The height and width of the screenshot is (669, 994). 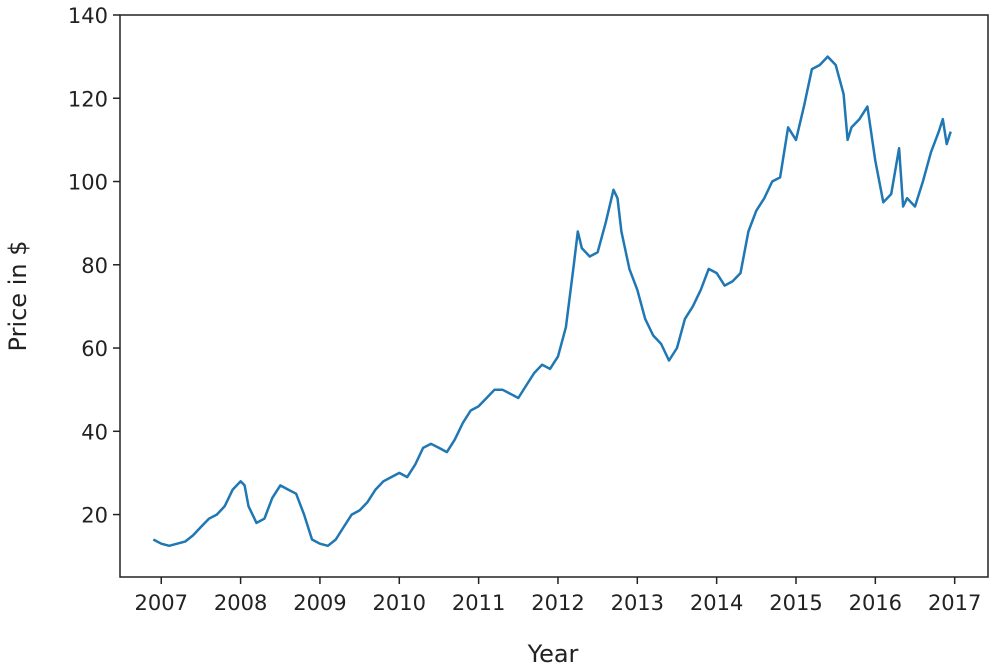 What do you see at coordinates (88, 99) in the screenshot?
I see `y-tick-label: 120` at bounding box center [88, 99].